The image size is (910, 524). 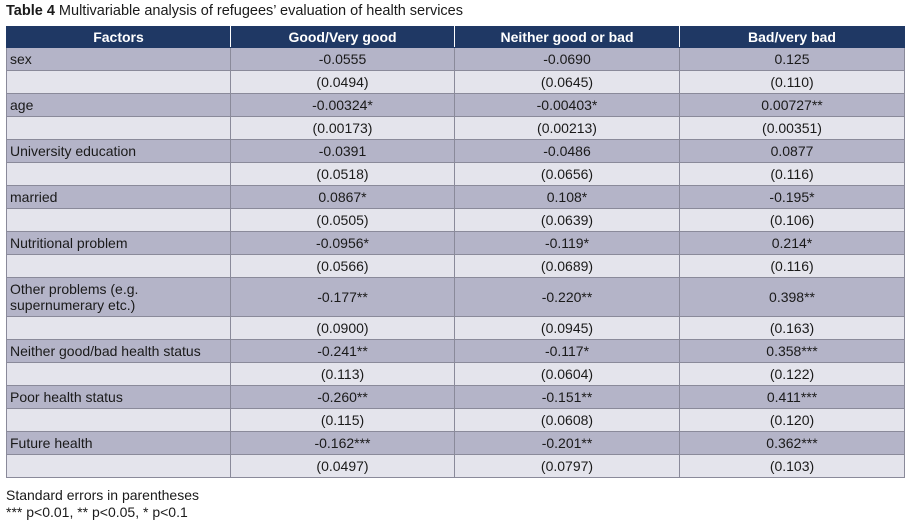 What do you see at coordinates (567, 443) in the screenshot?
I see `coef-cell: -0.201**` at bounding box center [567, 443].